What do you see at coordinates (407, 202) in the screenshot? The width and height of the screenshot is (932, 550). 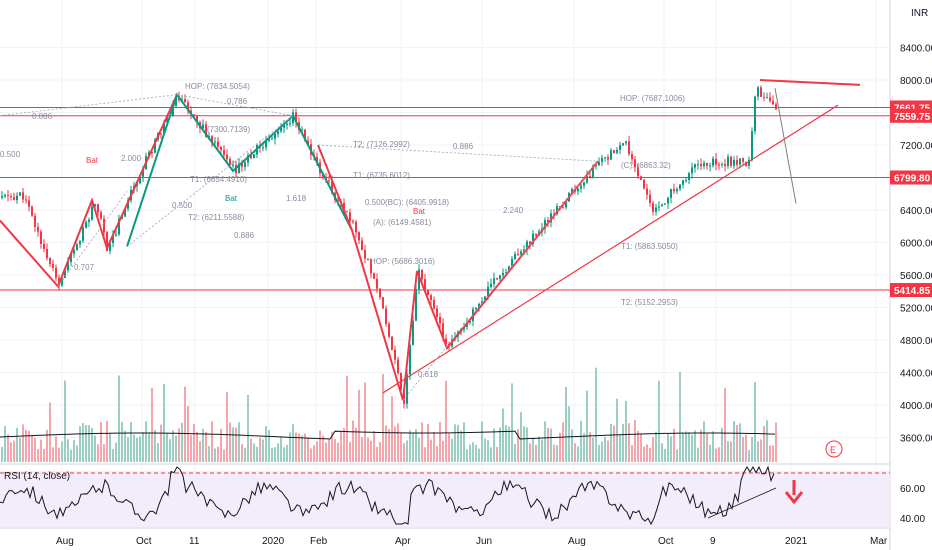 I see `projection-label: 0.500(BC): (6405.9918)` at bounding box center [407, 202].